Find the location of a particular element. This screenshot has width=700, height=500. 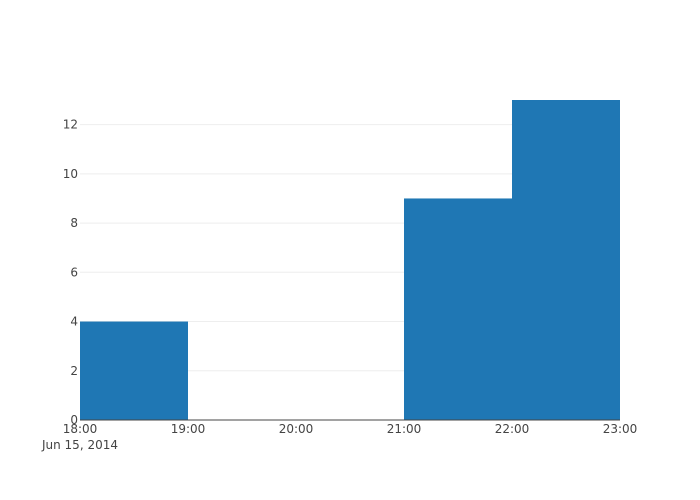

y-tick-label: 6 is located at coordinates (74, 272).